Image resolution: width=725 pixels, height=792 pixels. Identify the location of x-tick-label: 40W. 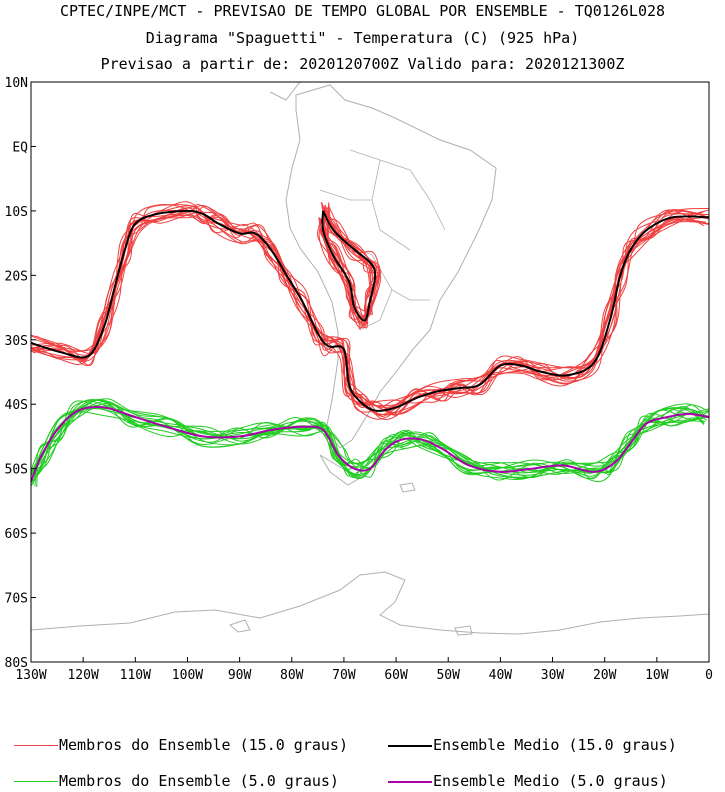
(501, 675).